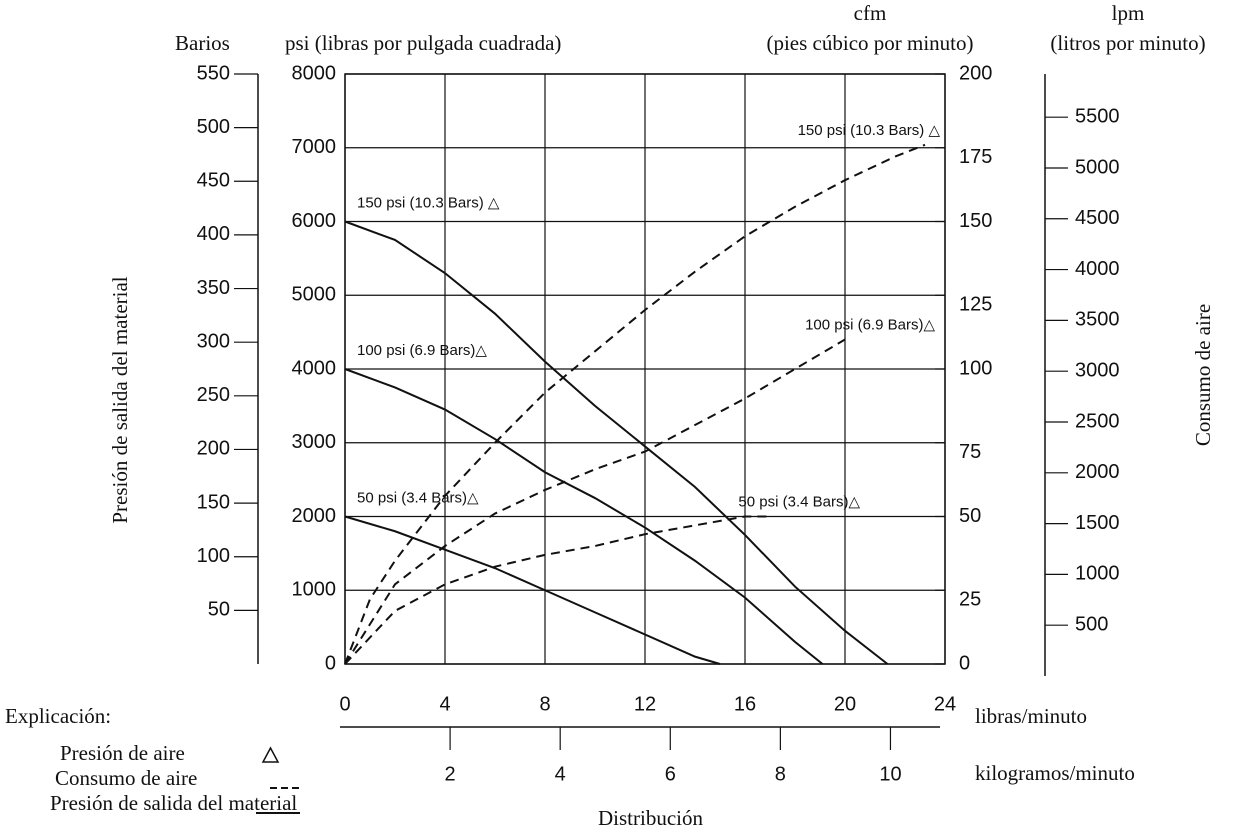 This screenshot has width=1247, height=834. I want to click on x-tick-label: 0, so click(344, 704).